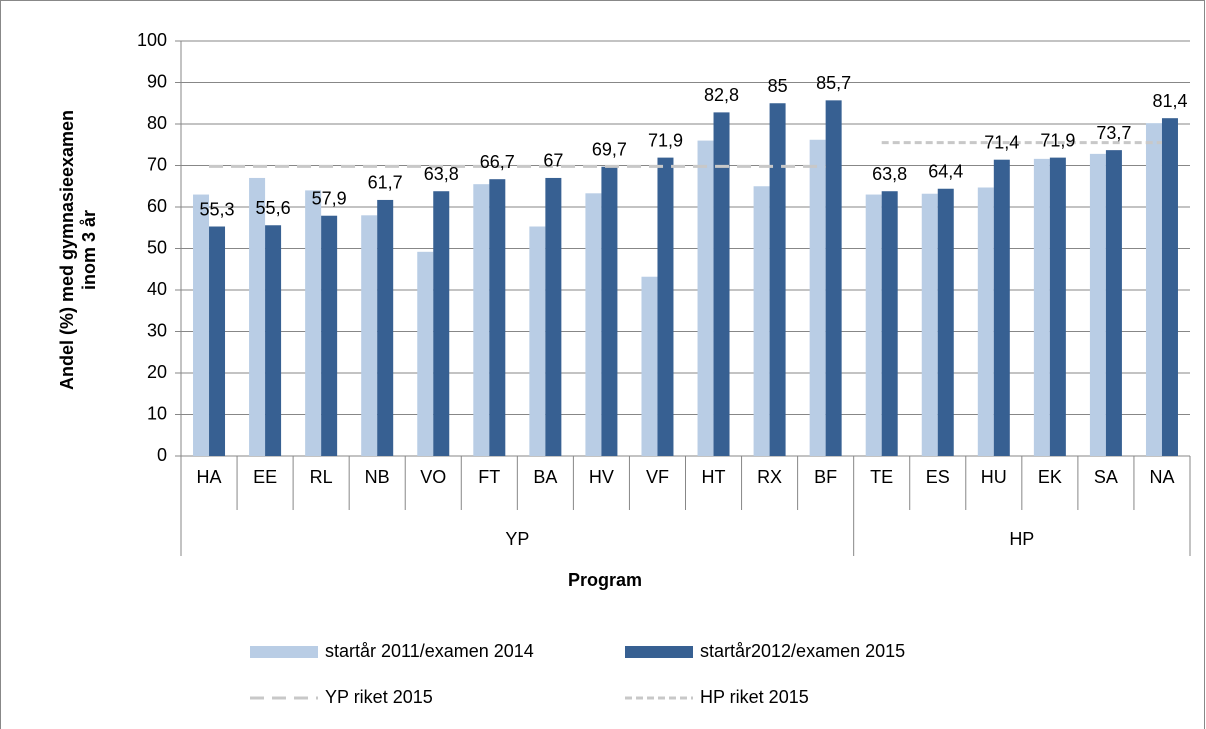 The image size is (1206, 729). I want to click on x-tick-label: HA, so click(209, 477).